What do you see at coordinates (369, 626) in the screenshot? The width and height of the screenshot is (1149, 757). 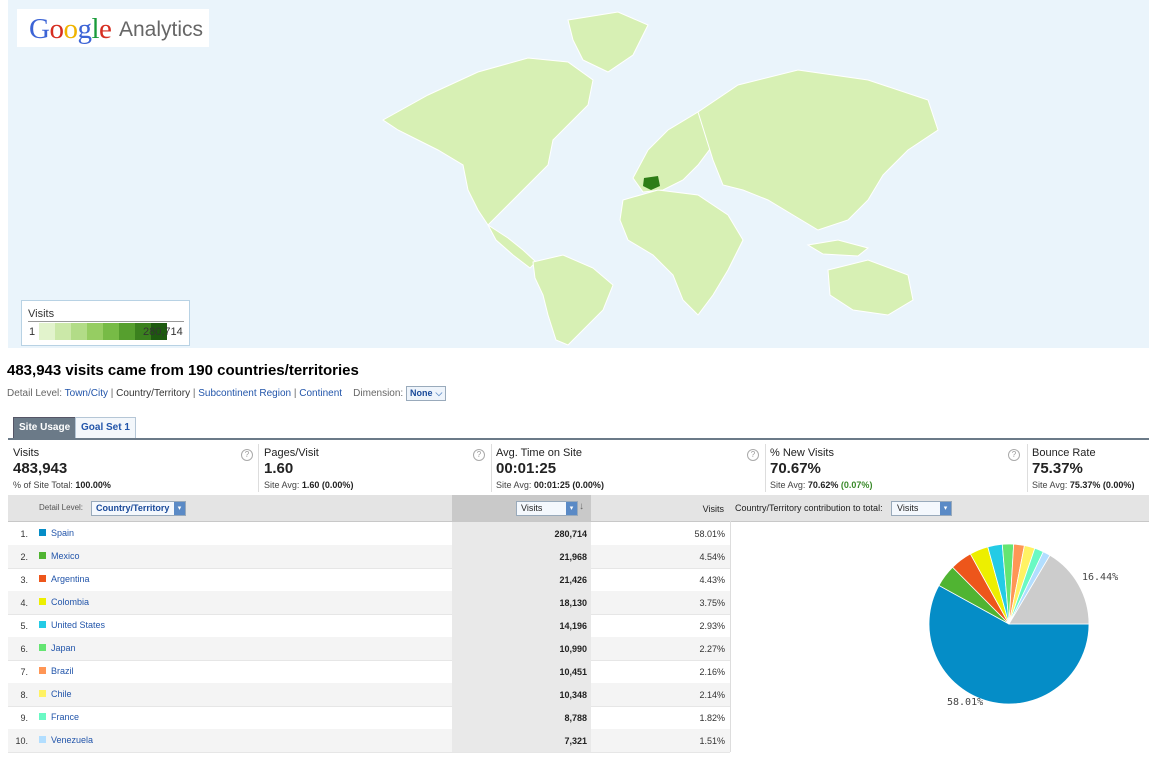 I see `table-row: 5. United States 14,196 2.93%` at bounding box center [369, 626].